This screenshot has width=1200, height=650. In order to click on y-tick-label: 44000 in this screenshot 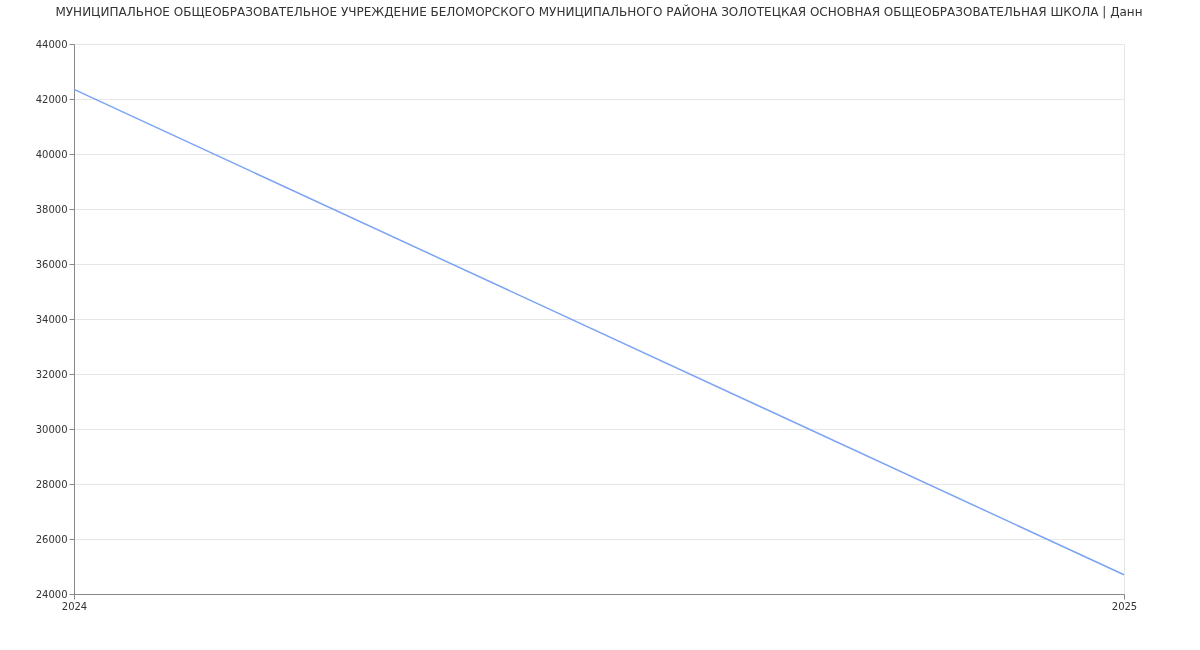, I will do `click(51, 44)`.